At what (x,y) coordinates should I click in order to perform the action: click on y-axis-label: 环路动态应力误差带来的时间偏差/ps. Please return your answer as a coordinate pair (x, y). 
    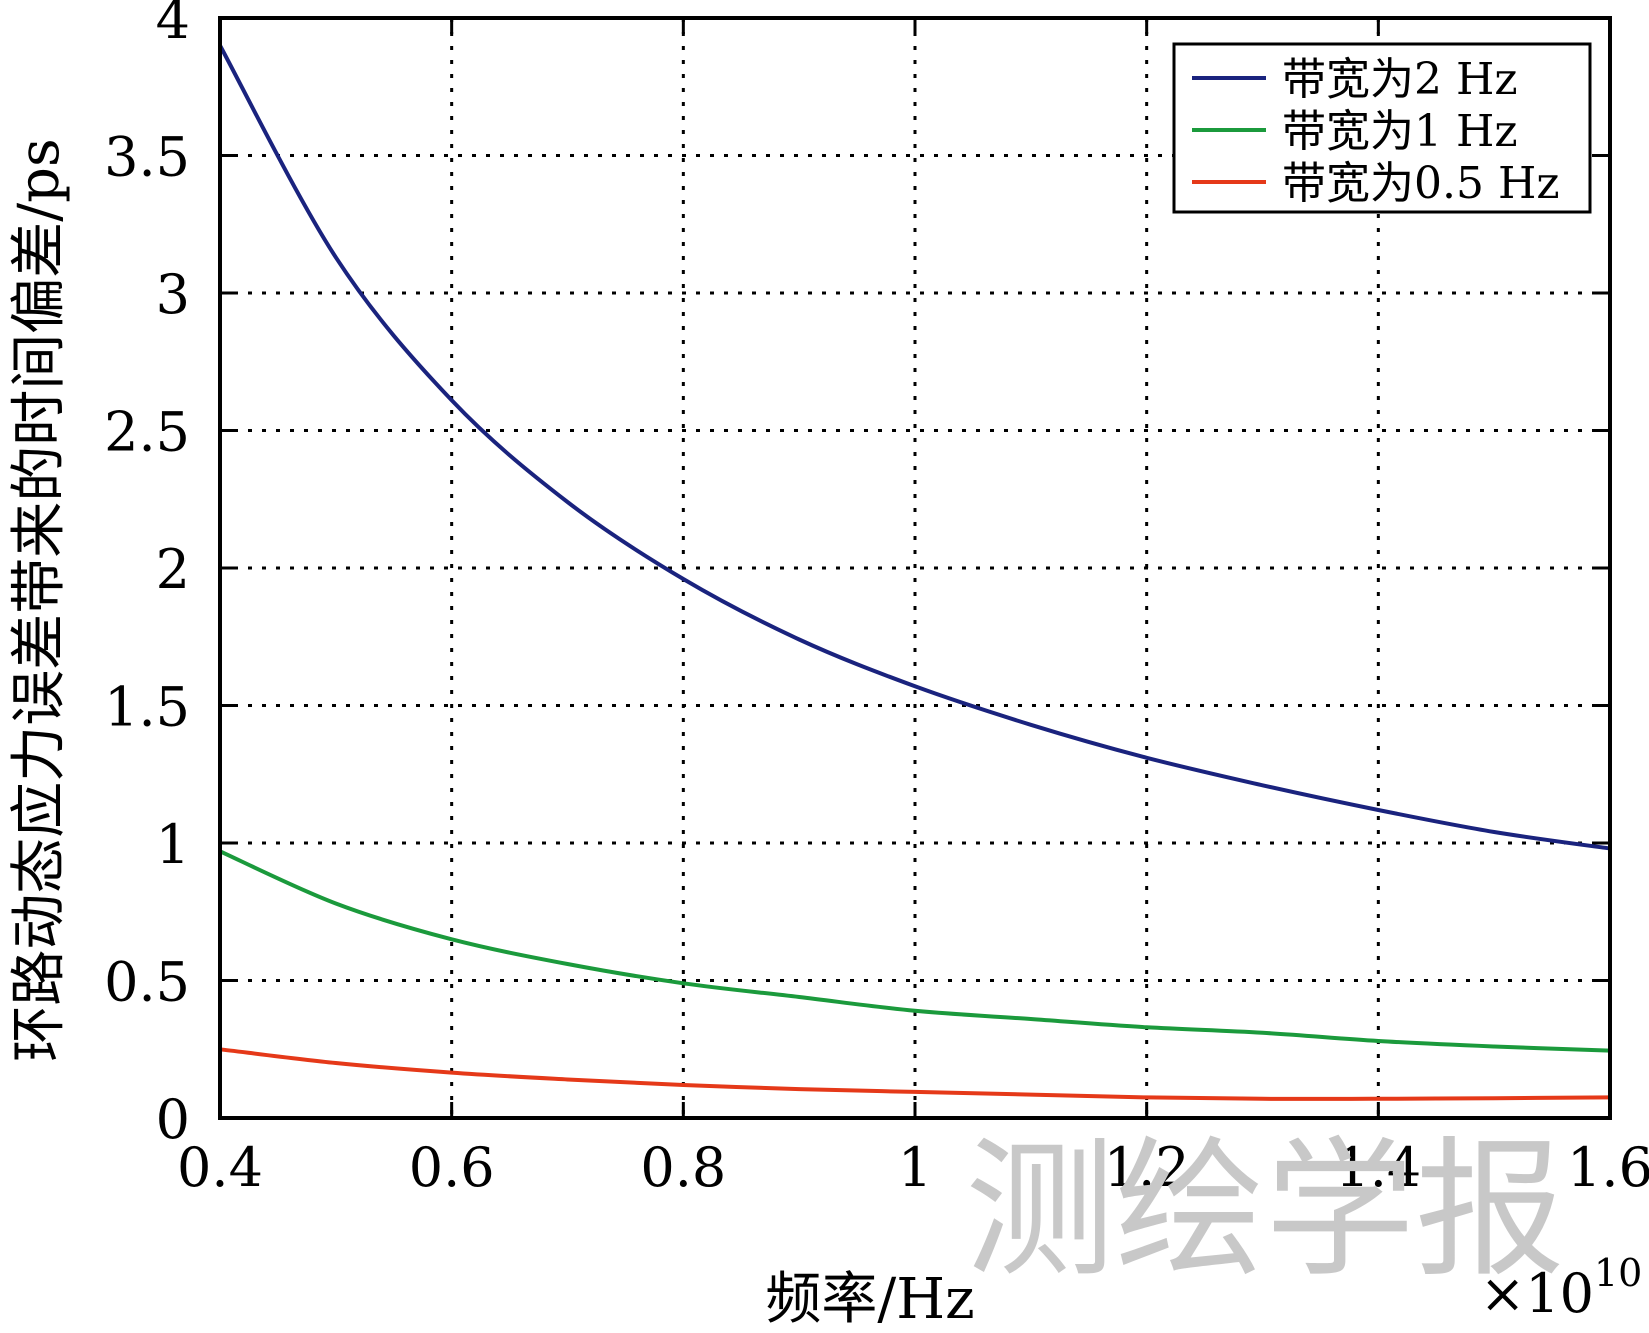
    Looking at the image, I should click on (39, 599).